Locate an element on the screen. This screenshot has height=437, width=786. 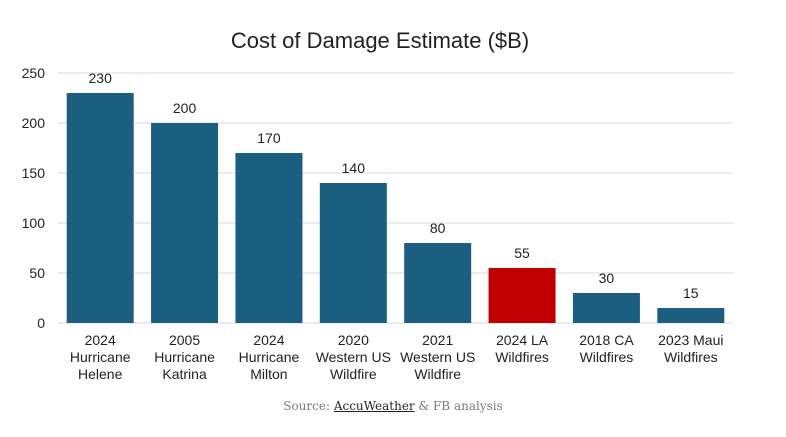
y-tick-label: 0 is located at coordinates (41, 323).